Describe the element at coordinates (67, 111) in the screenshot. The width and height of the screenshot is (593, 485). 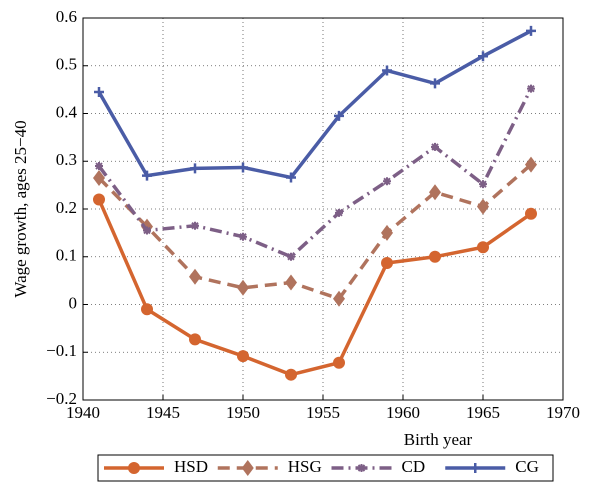
I see `y-tick-label: 0.4` at that location.